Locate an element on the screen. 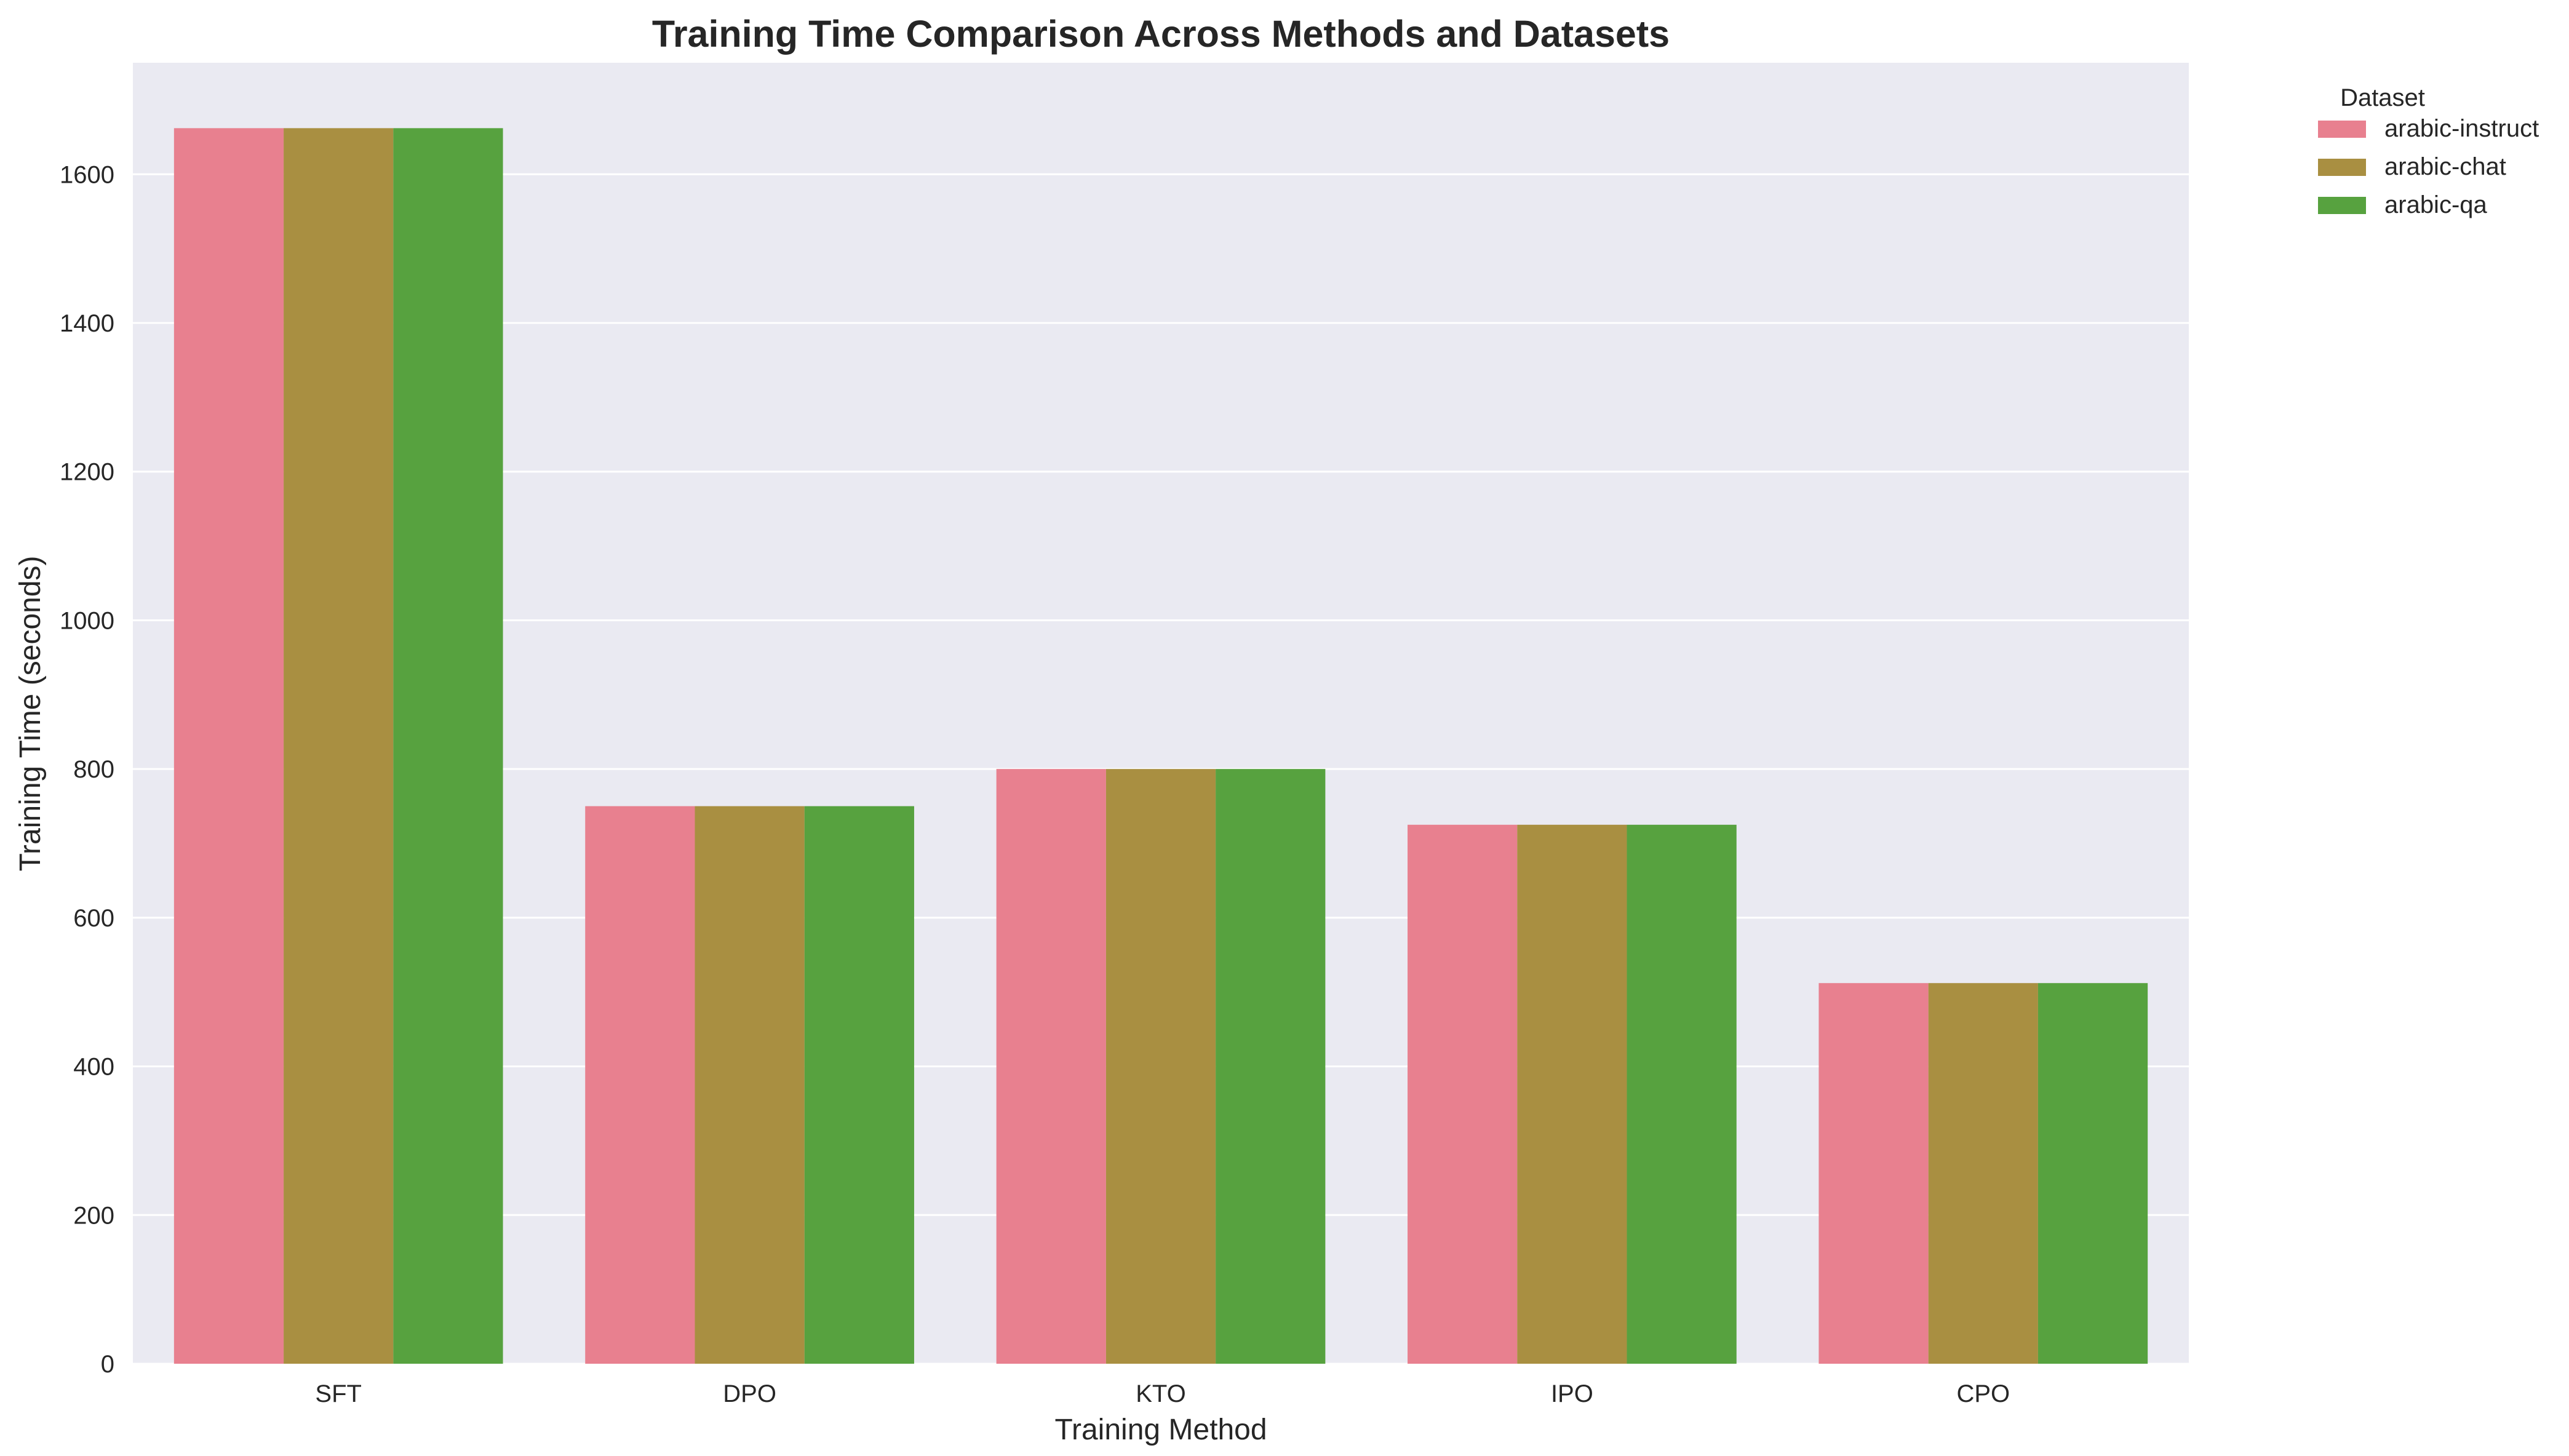  y-tick-label: 0 is located at coordinates (108, 1365).